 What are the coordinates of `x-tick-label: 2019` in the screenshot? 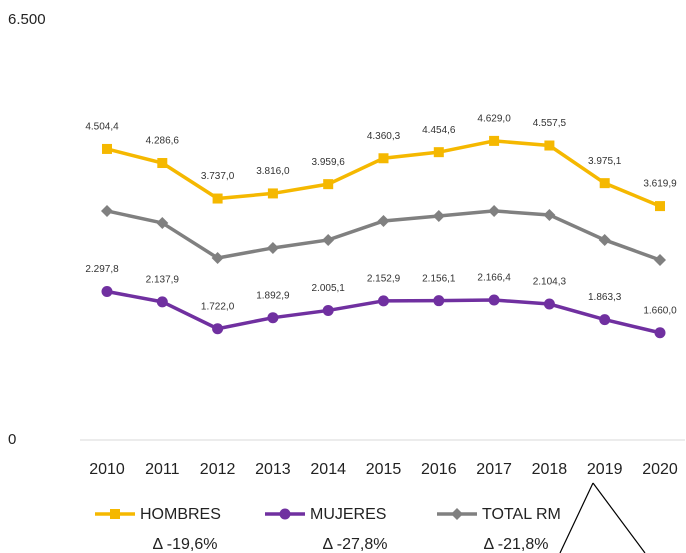 It's located at (605, 469).